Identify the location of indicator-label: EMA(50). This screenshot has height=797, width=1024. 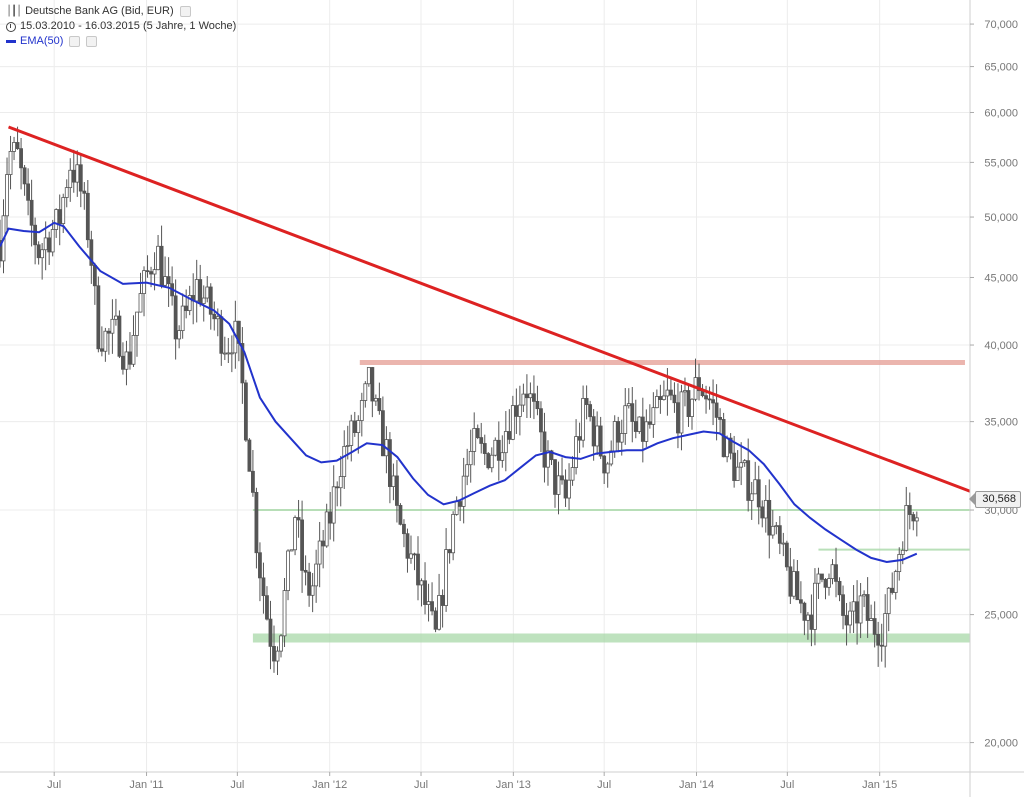
(42, 41).